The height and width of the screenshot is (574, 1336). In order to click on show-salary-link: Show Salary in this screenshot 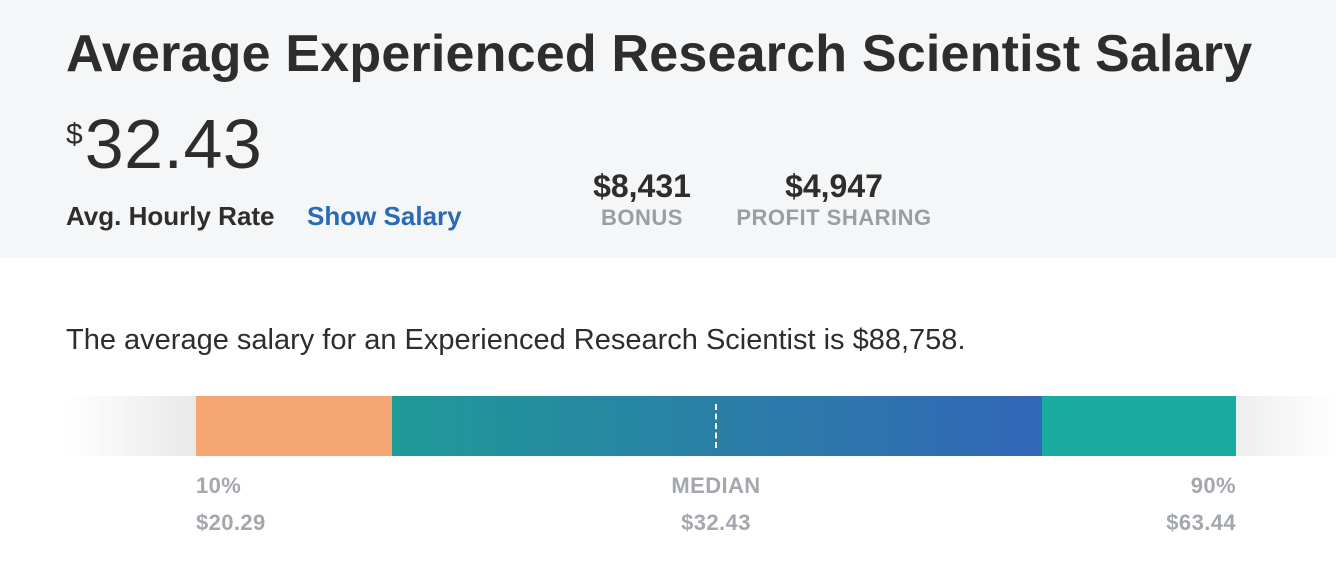, I will do `click(384, 216)`.